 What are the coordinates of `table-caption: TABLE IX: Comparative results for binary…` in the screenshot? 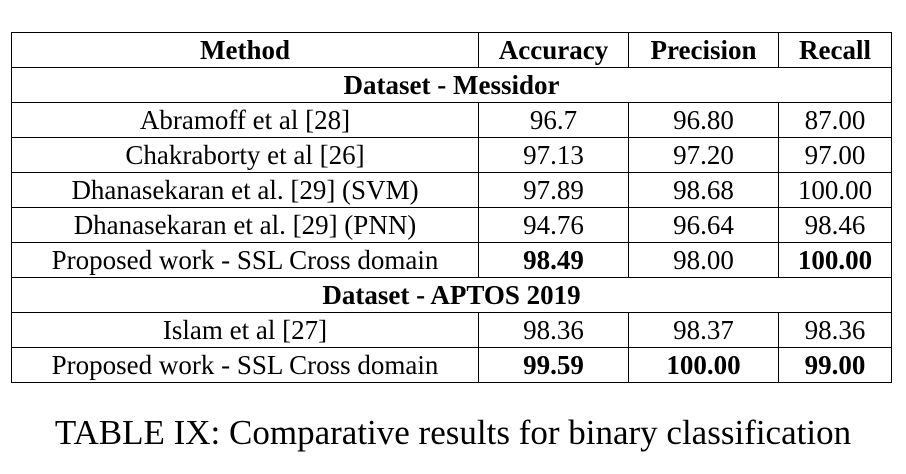 It's located at (453, 432).